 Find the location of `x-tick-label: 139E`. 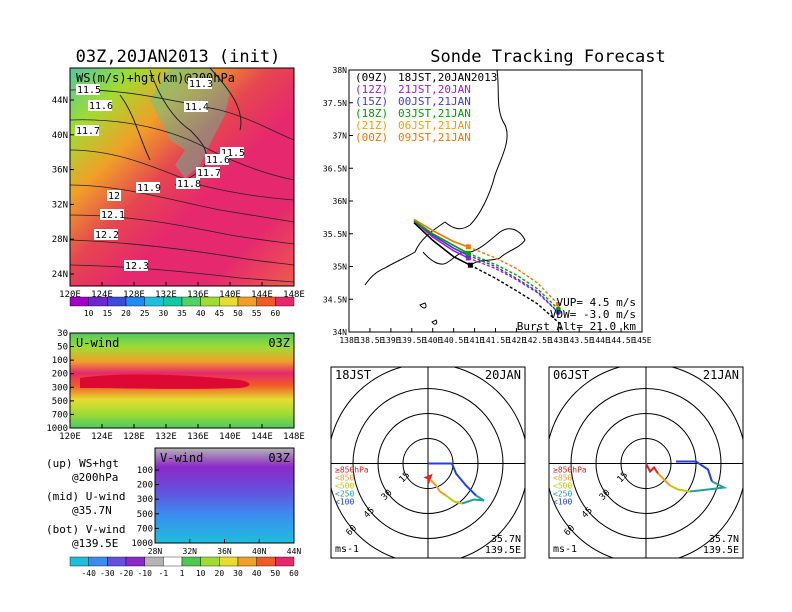

x-tick-label: 139E is located at coordinates (390, 340).